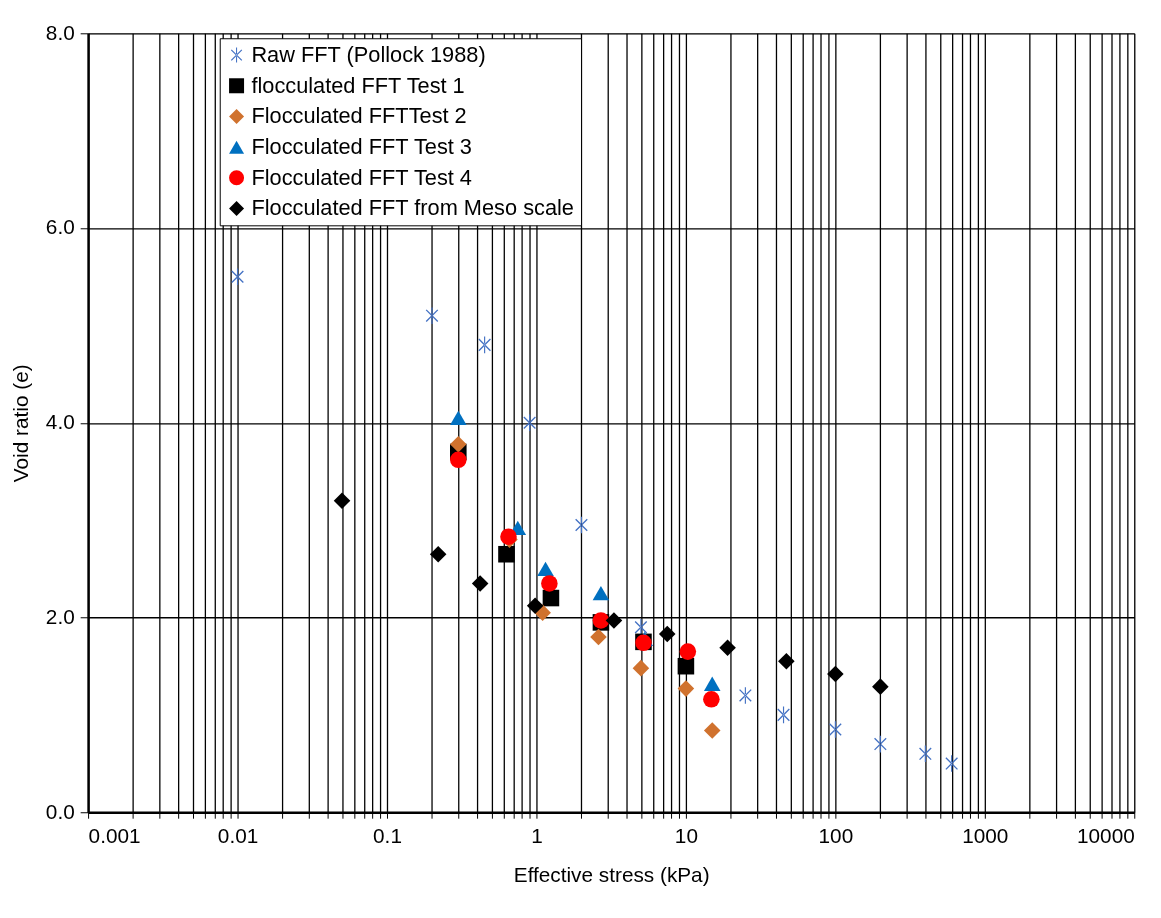 This screenshot has height=918, width=1161. What do you see at coordinates (368, 55) in the screenshot?
I see `legend-label: Raw FFT (Pollock 1988)` at bounding box center [368, 55].